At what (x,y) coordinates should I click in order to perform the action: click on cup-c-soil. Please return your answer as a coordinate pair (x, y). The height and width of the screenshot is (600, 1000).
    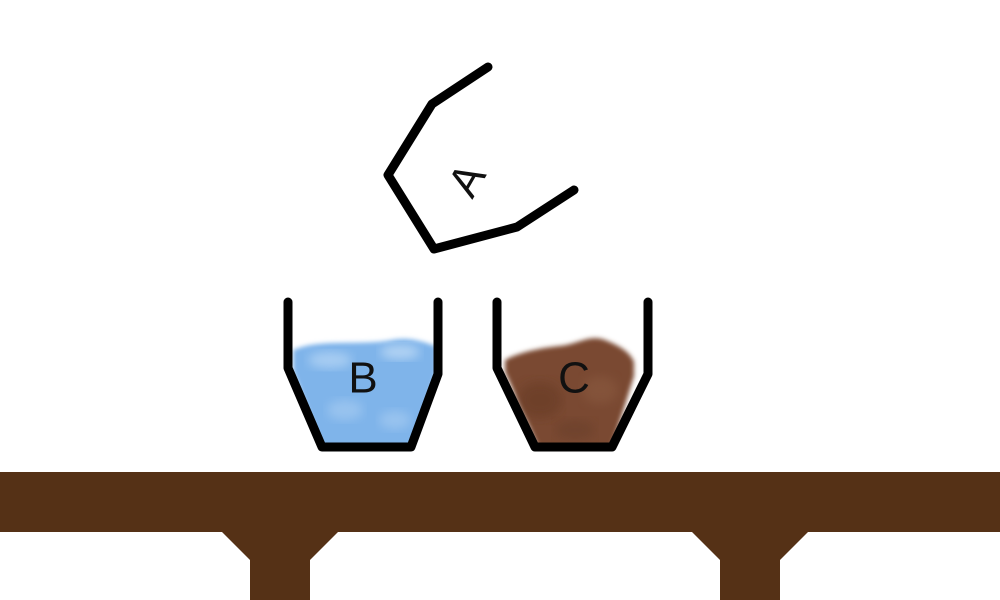
    Looking at the image, I should click on (569, 392).